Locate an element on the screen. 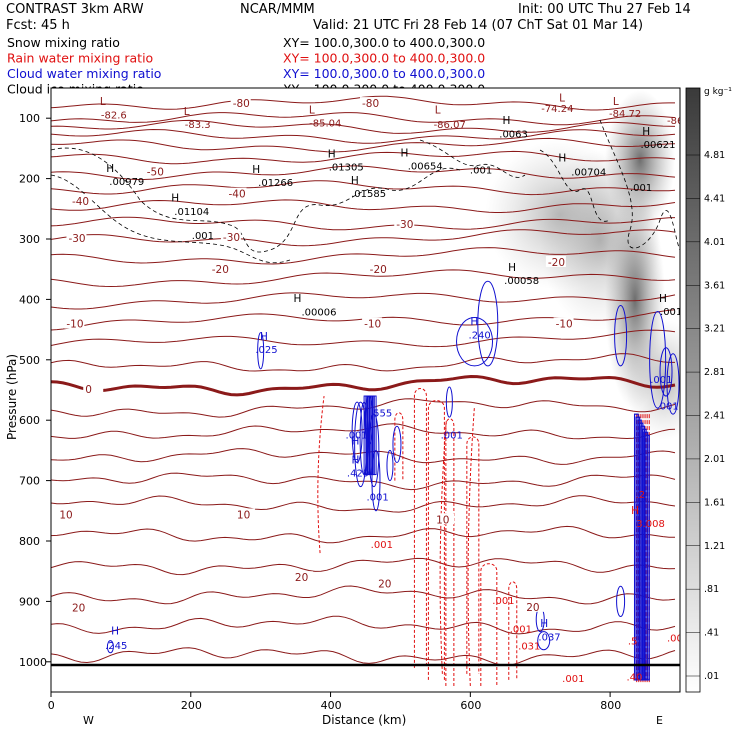 The height and width of the screenshot is (740, 740). extremum-value: .00006 is located at coordinates (318, 312).